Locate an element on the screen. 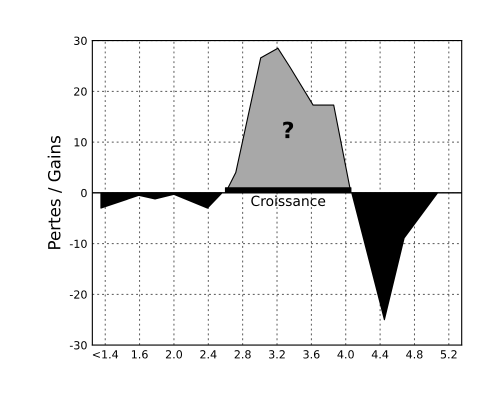 Image resolution: width=486 pixels, height=406 pixels. y-tick-label: -30 is located at coordinates (78, 345).